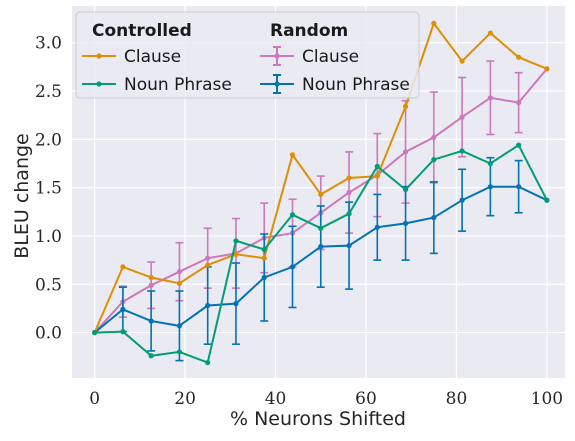 This screenshot has height=441, width=575. Describe the element at coordinates (356, 85) in the screenshot. I see `legend-label-random-noun-phrase: Noun Phrase` at that location.